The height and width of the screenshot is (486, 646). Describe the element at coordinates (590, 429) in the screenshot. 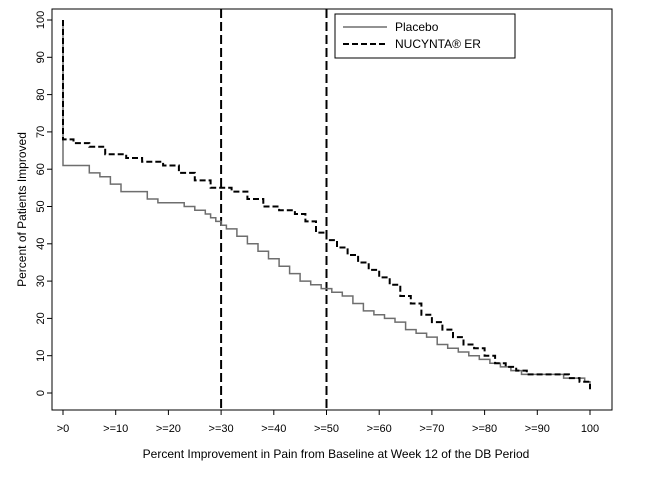

I see `x-tick-label: 100` at that location.